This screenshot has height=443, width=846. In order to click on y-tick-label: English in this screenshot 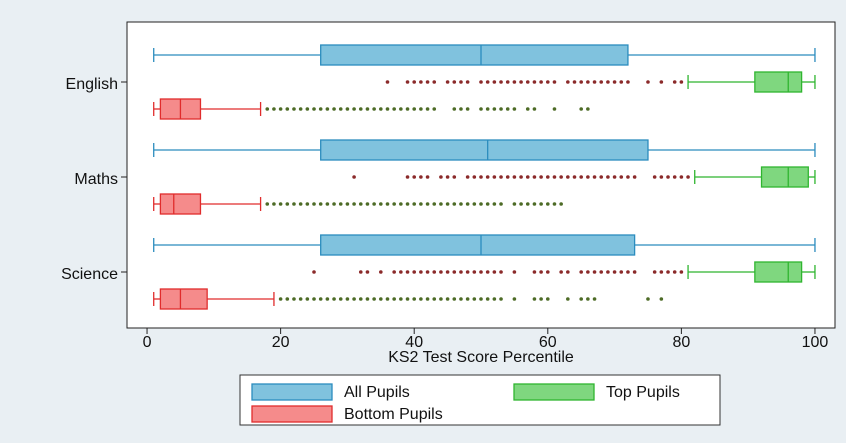, I will do `click(92, 84)`.